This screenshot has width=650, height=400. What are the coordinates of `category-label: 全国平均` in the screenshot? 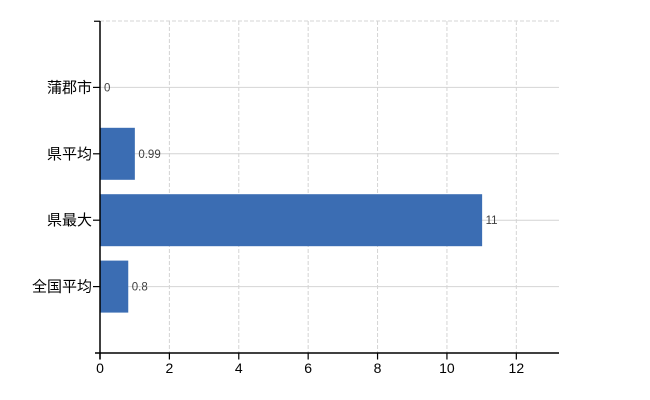 It's located at (62, 287).